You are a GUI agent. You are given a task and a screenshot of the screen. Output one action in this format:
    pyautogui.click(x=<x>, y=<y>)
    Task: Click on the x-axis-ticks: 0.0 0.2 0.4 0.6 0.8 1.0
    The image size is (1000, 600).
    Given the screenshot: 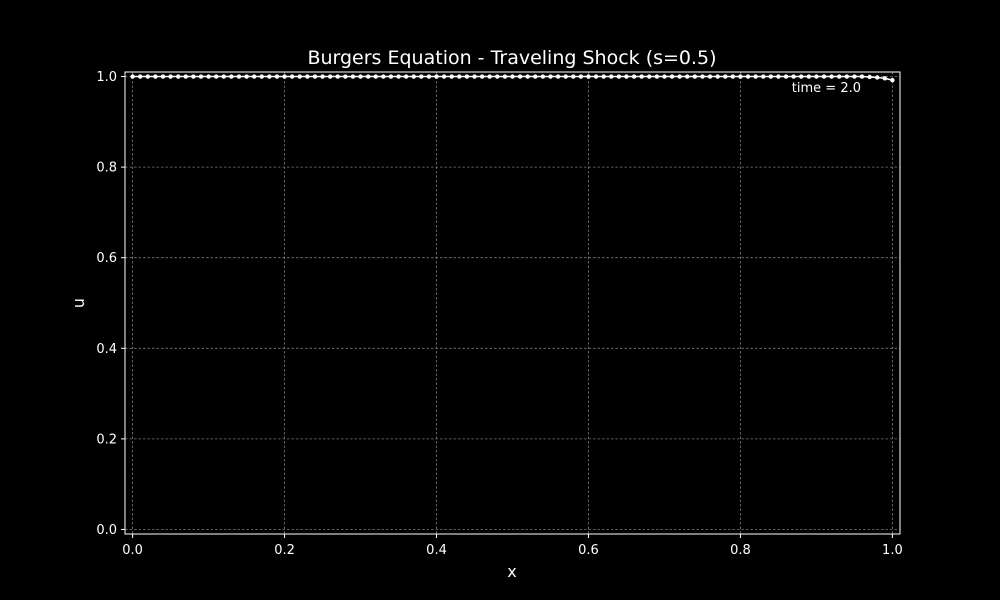 What is the action you would take?
    pyautogui.click(x=512, y=546)
    